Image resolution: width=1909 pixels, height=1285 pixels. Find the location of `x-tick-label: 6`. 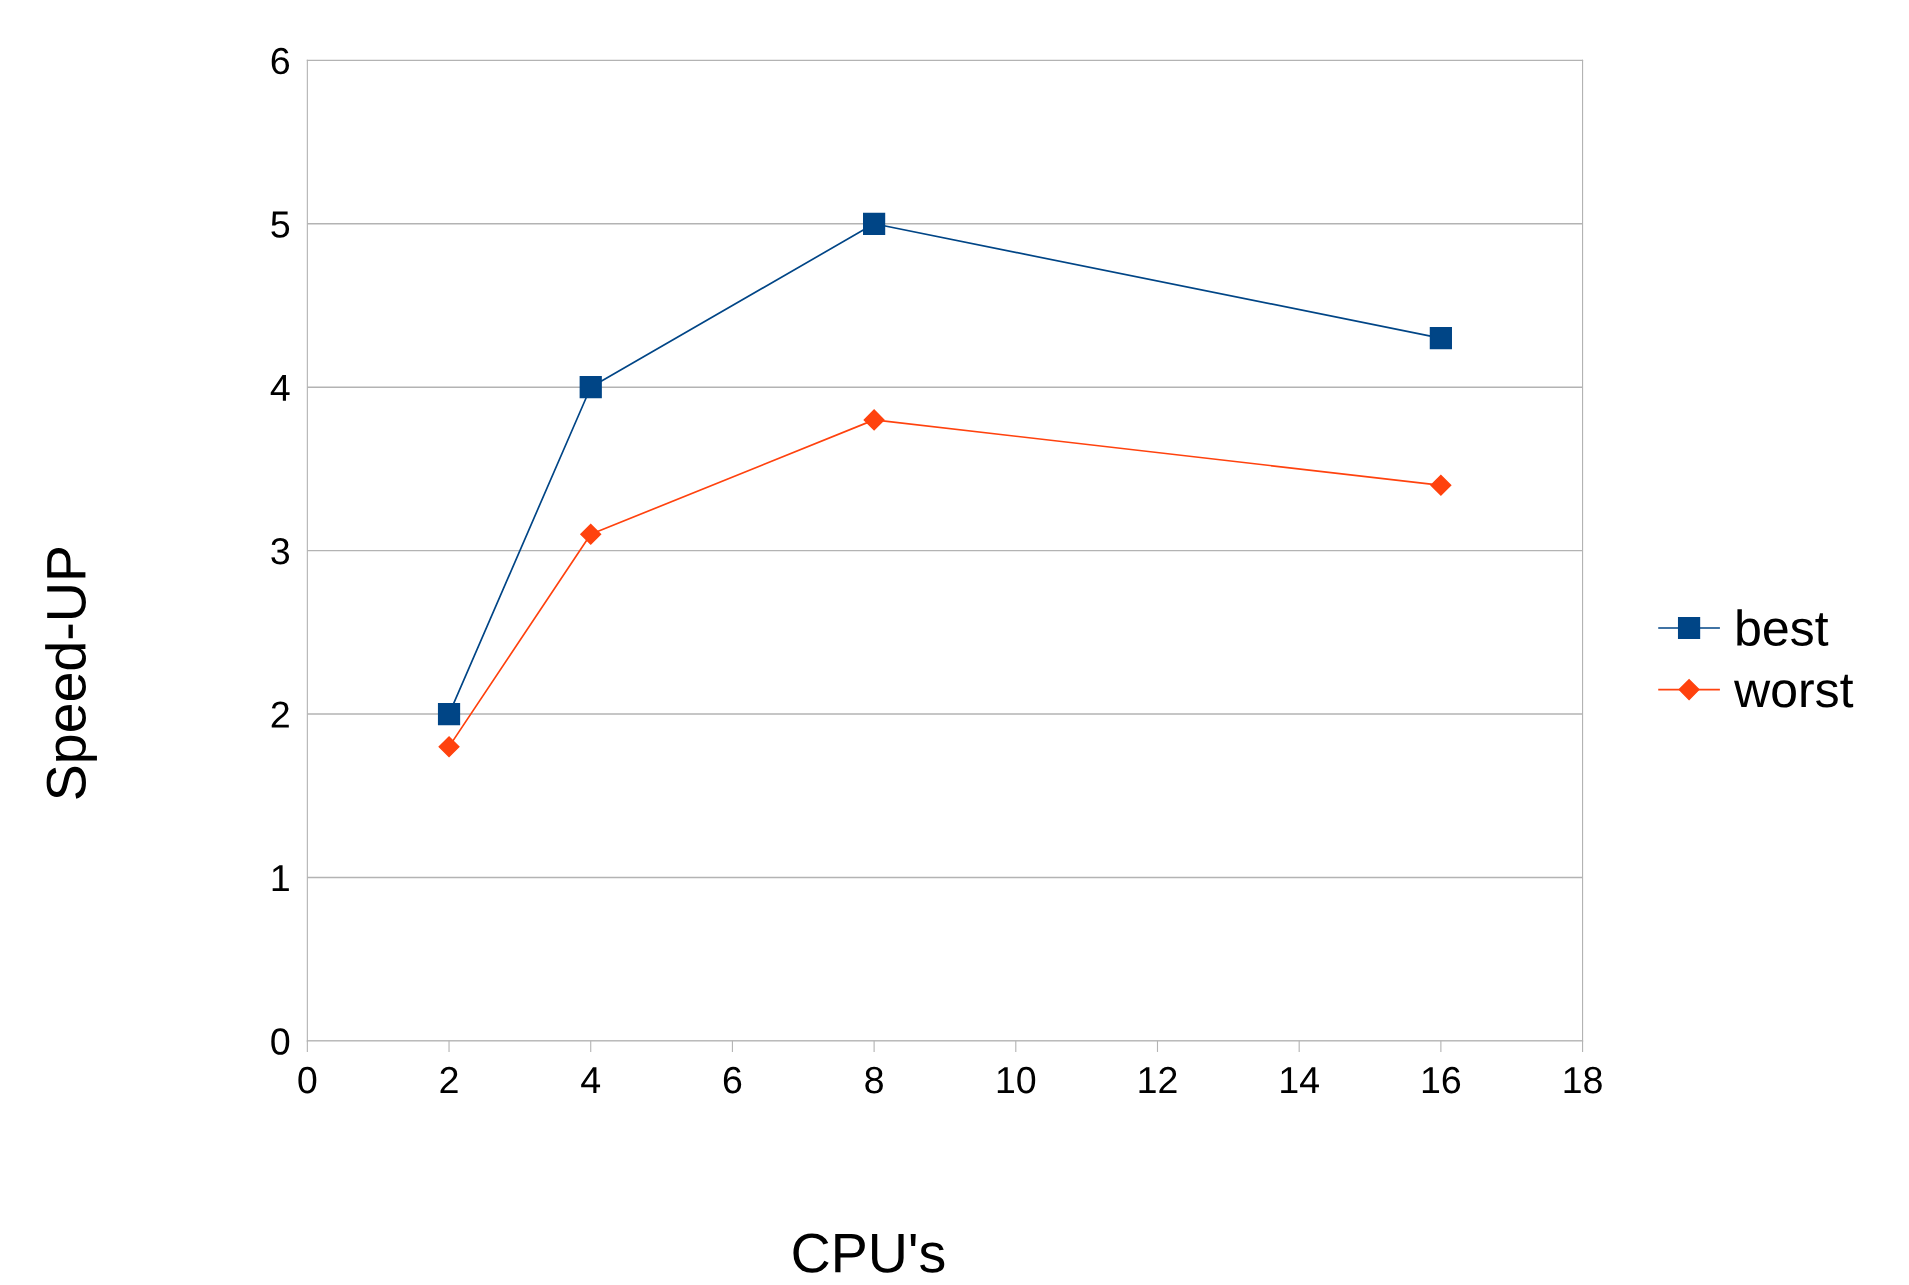

x-tick-label: 6 is located at coordinates (732, 1080).